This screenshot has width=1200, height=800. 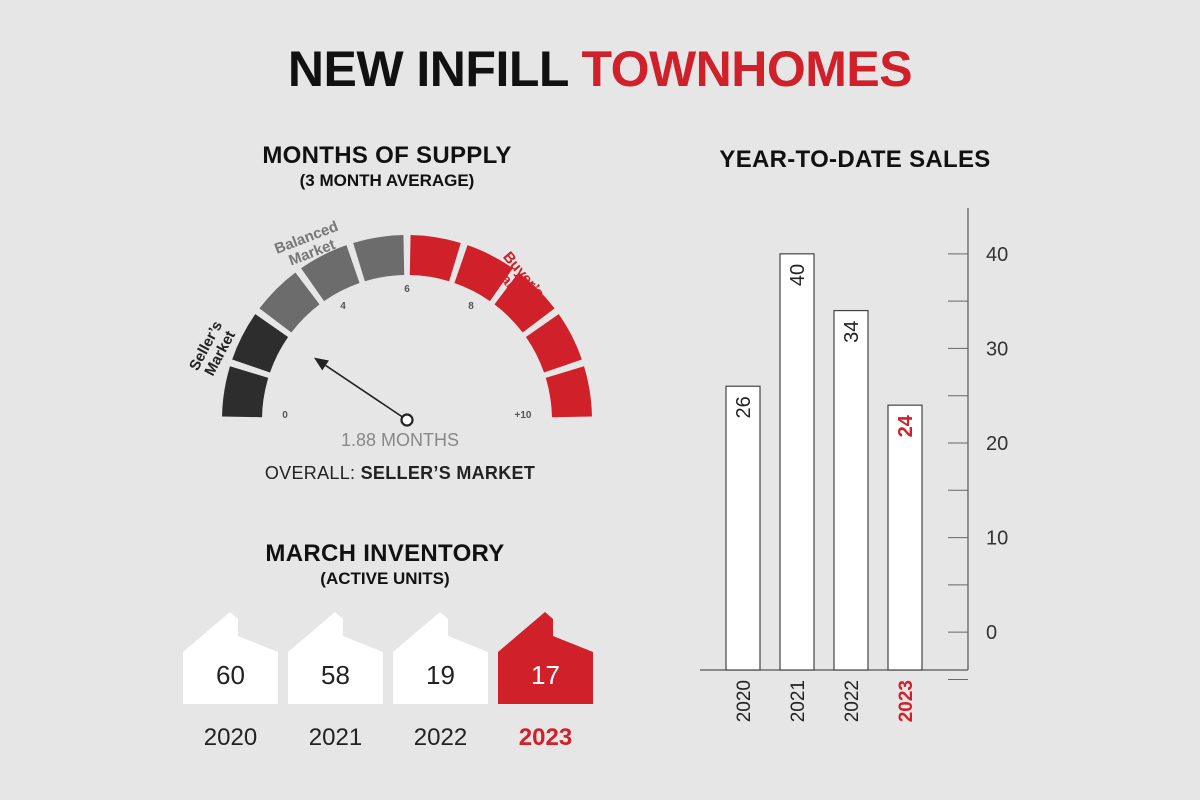 What do you see at coordinates (387, 180) in the screenshot?
I see `supply-subtitle: (3 MONTH AVERAGE)` at bounding box center [387, 180].